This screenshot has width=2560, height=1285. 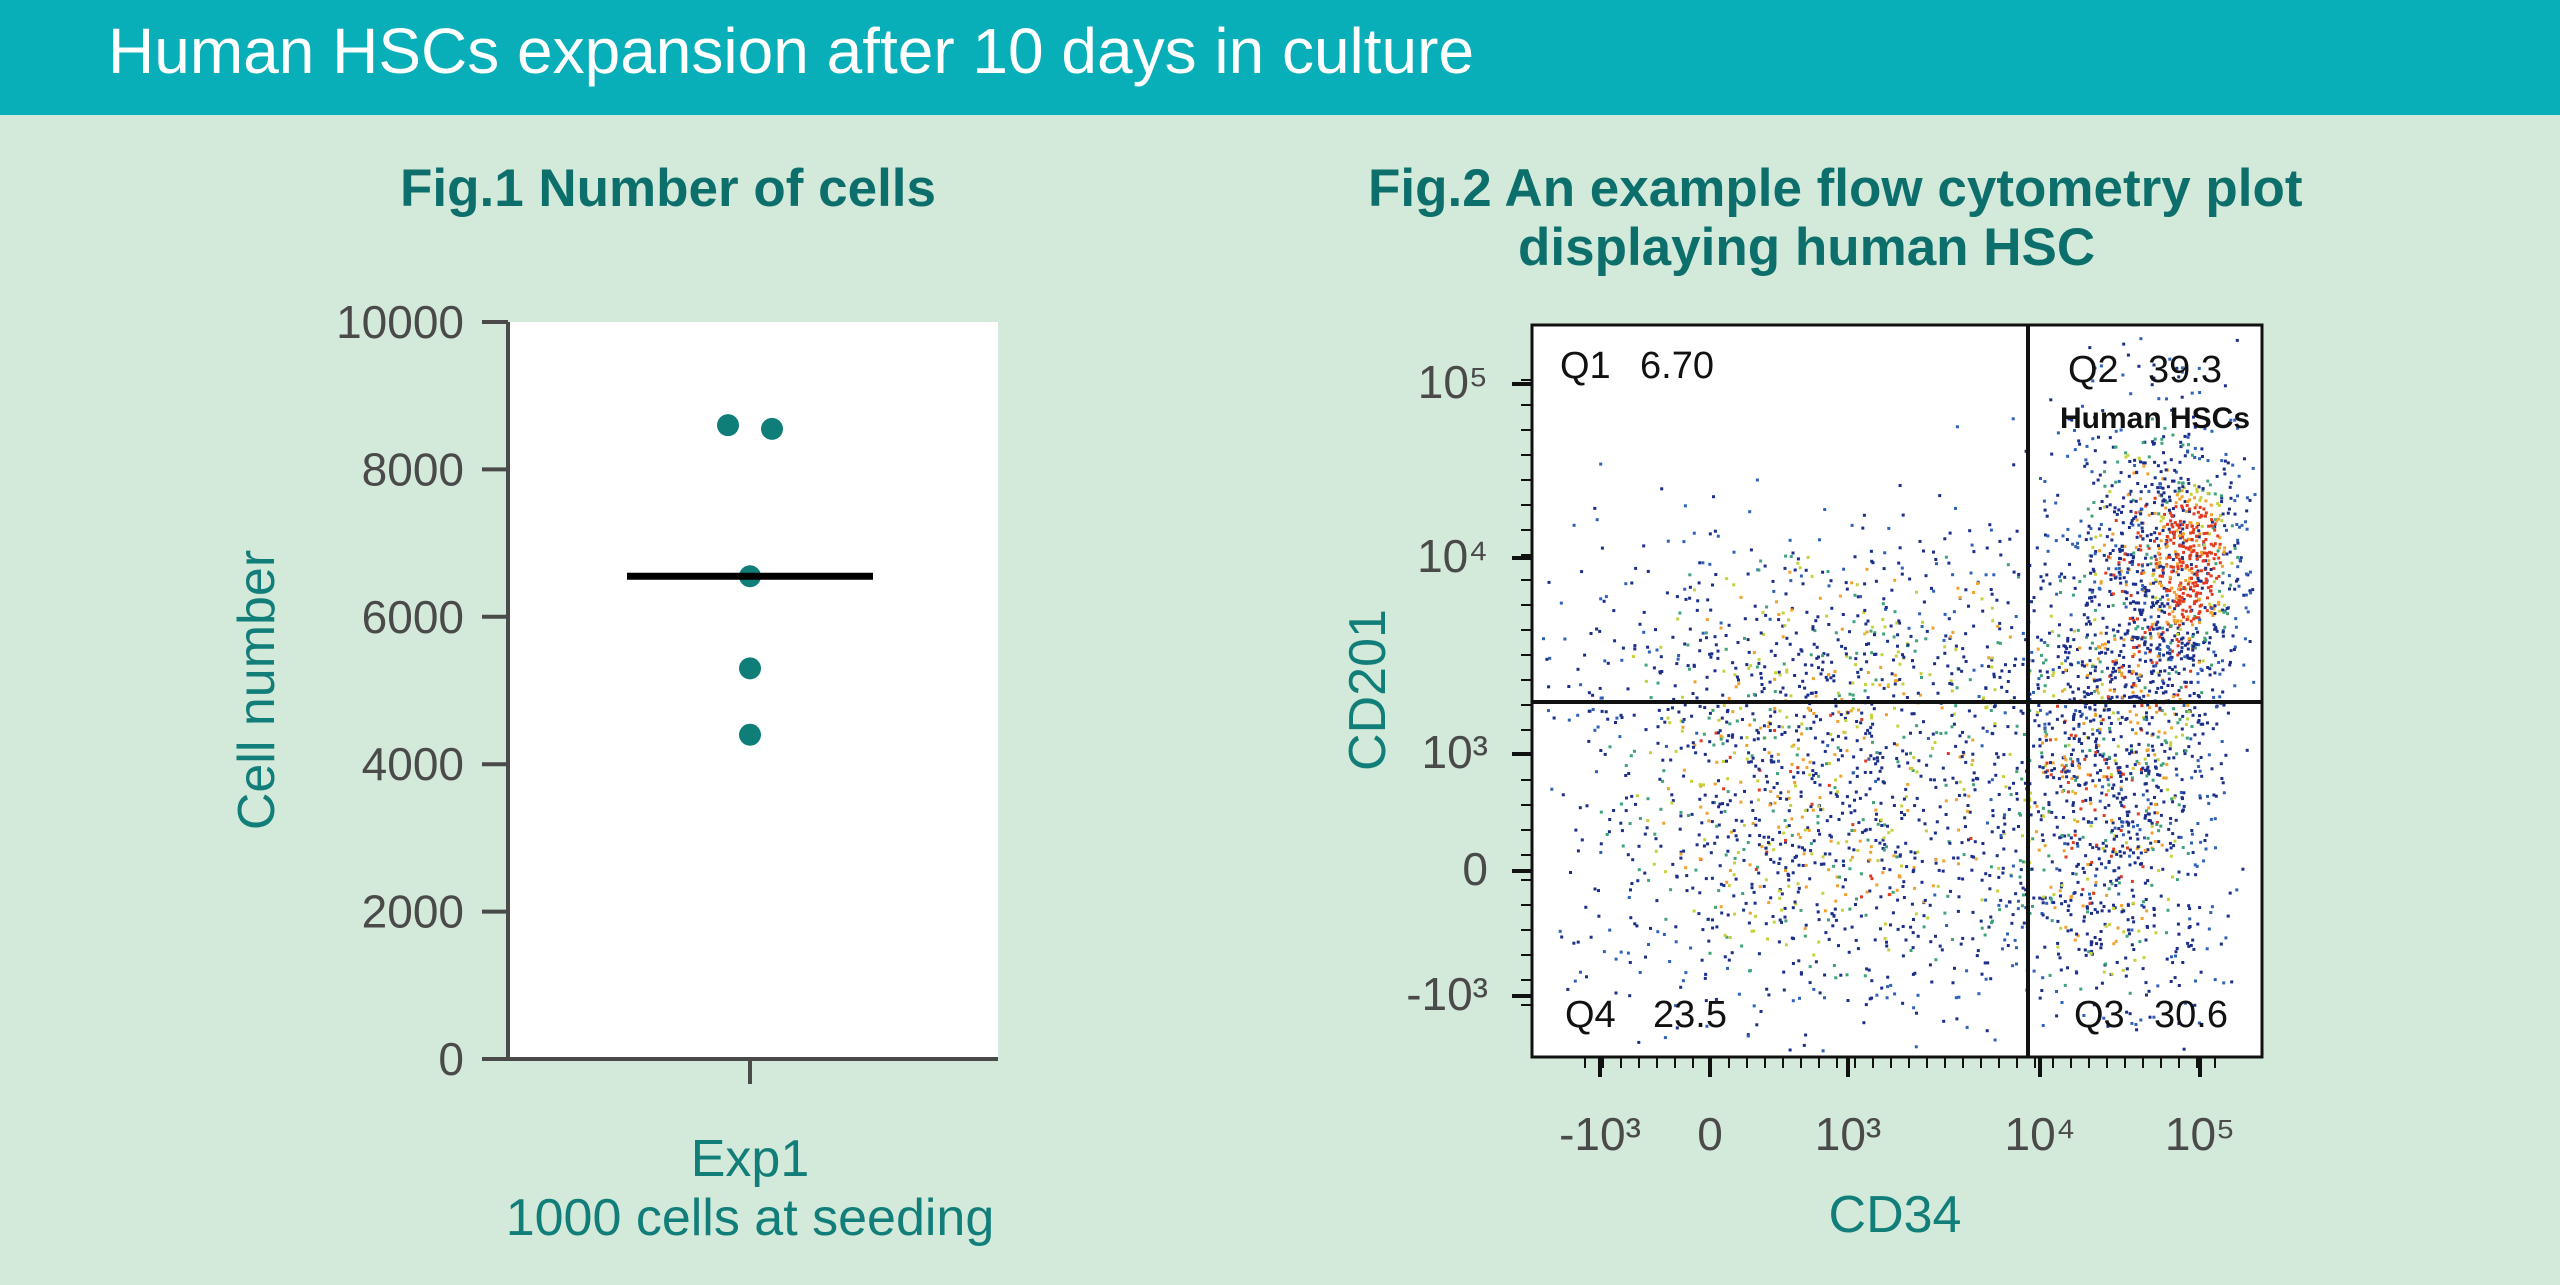 What do you see at coordinates (728, 425) in the screenshot?
I see `fig1-data-point` at bounding box center [728, 425].